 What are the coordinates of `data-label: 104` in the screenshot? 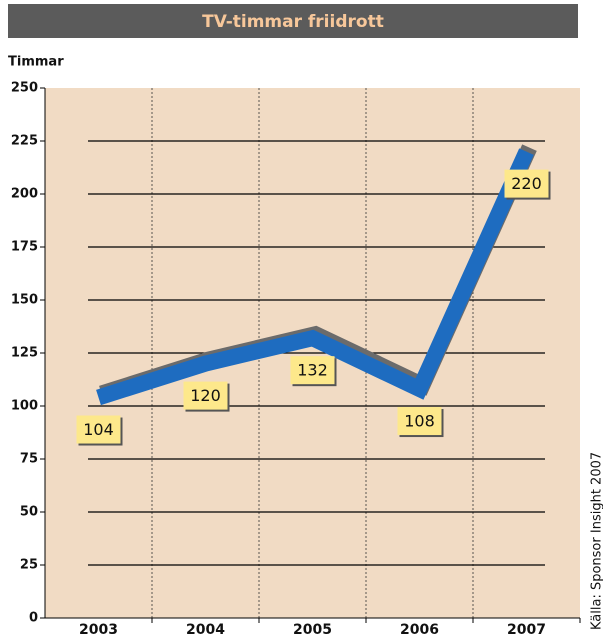 It's located at (98, 429).